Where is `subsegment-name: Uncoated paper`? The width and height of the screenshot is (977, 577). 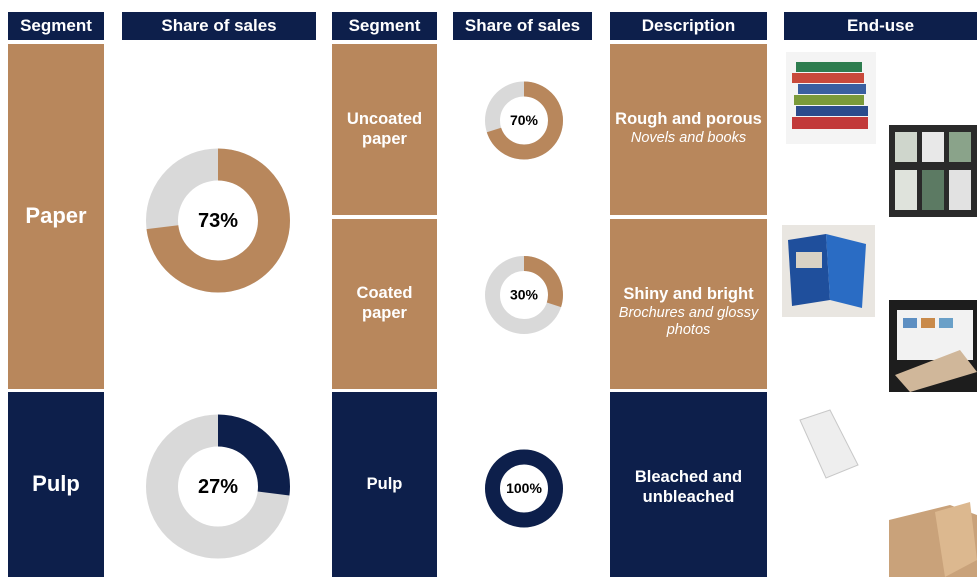
subsegment-name: Uncoated paper is located at coordinates (384, 128).